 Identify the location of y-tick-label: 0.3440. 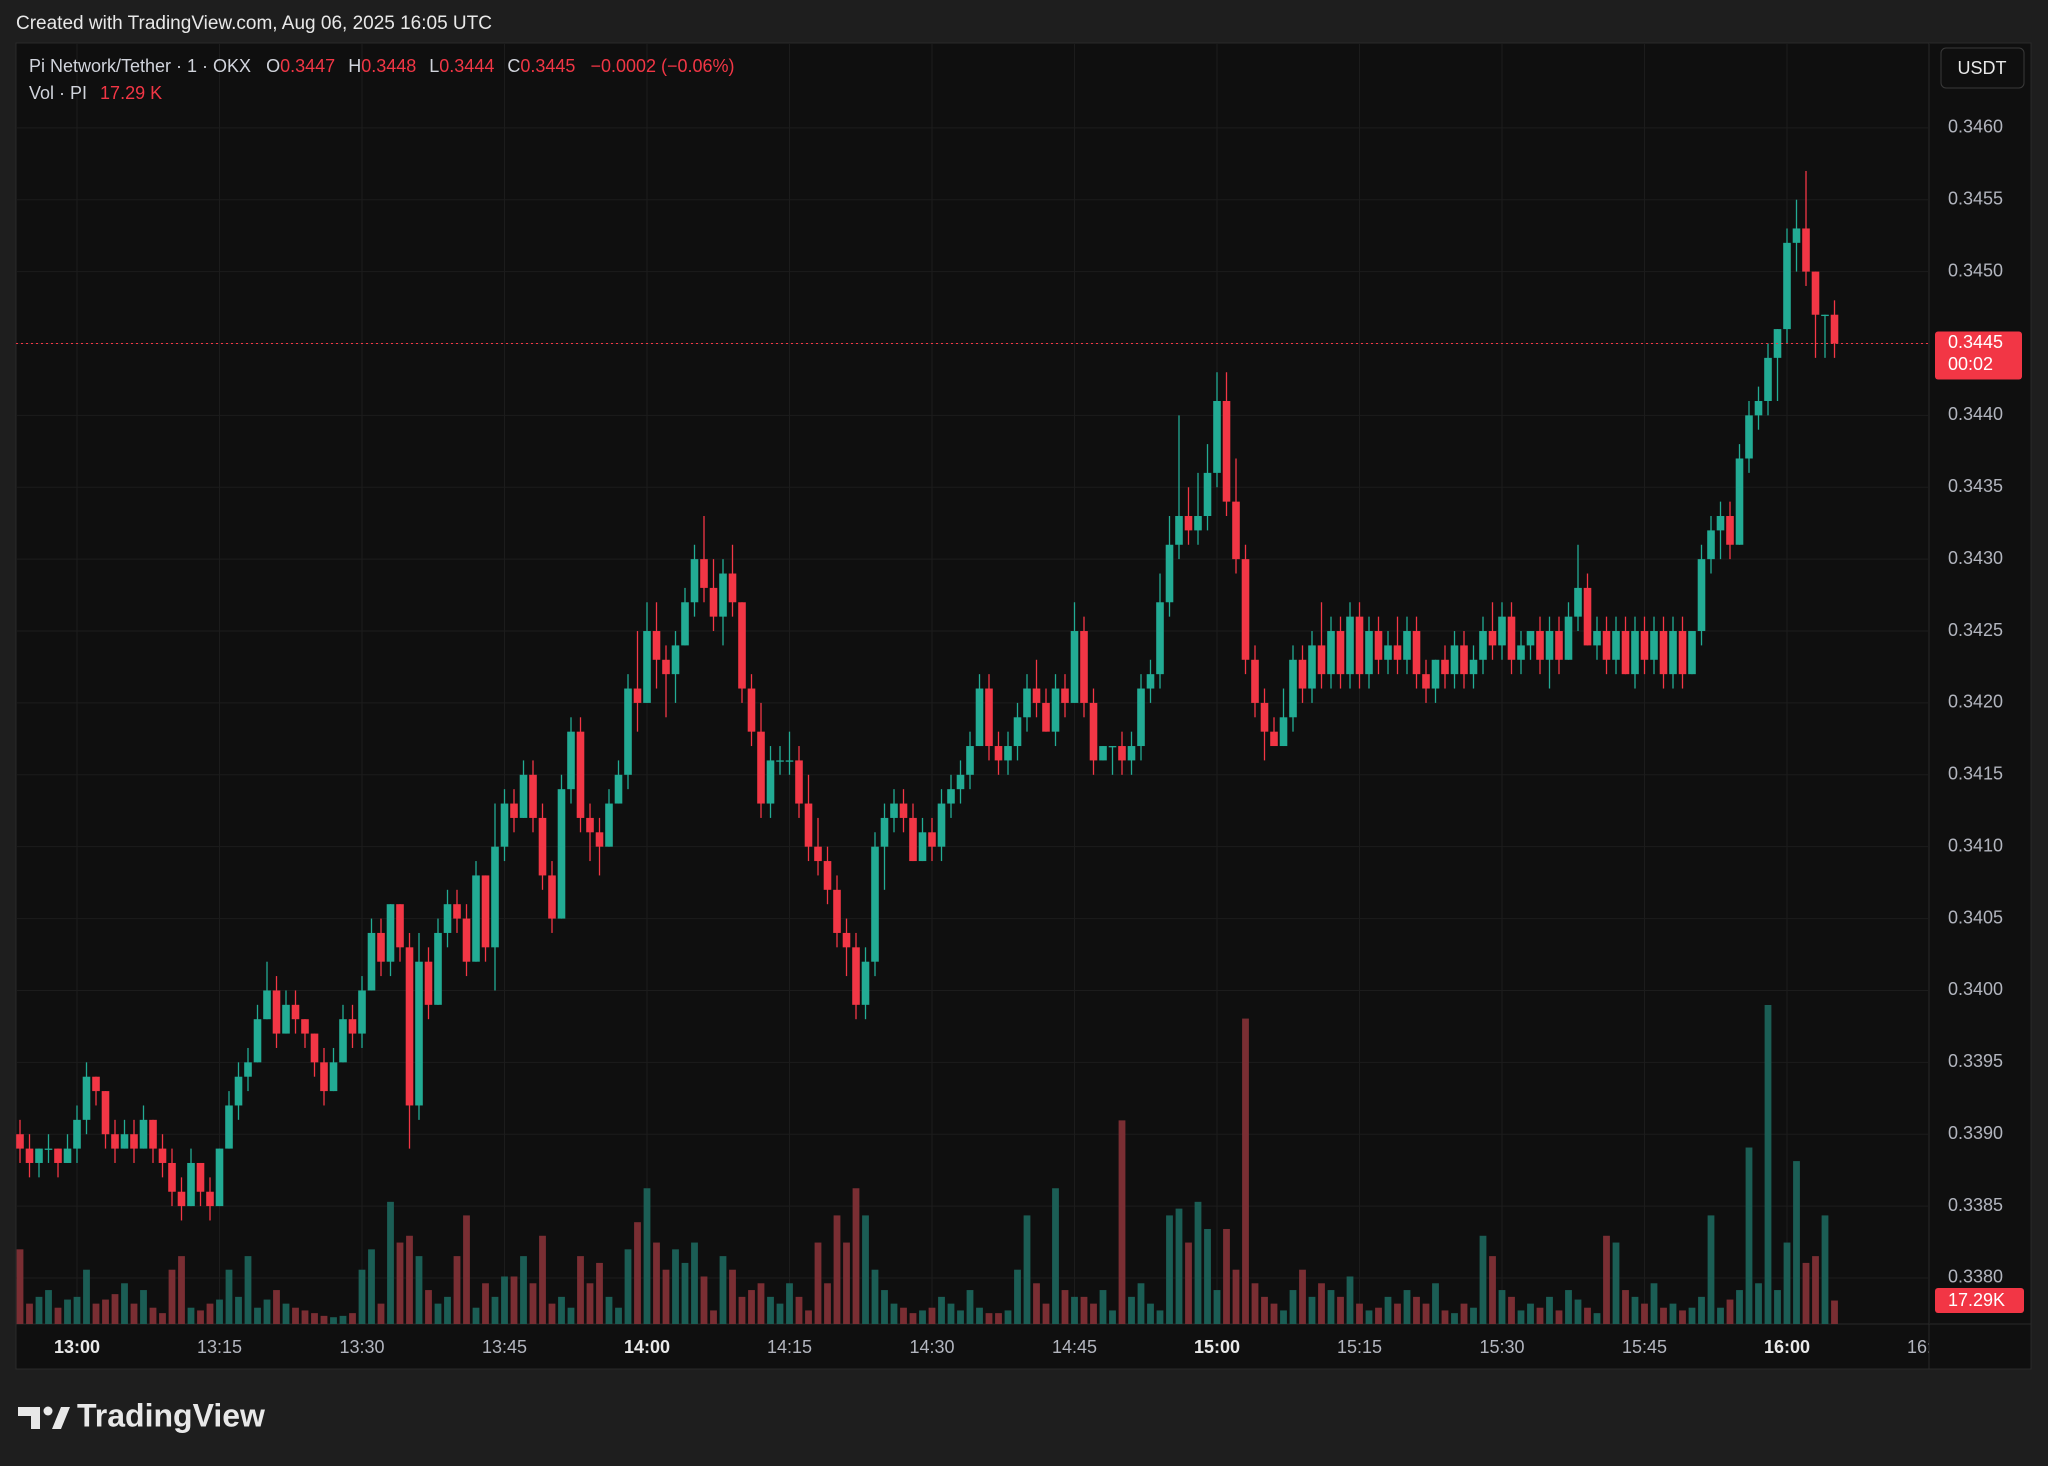
(1975, 414).